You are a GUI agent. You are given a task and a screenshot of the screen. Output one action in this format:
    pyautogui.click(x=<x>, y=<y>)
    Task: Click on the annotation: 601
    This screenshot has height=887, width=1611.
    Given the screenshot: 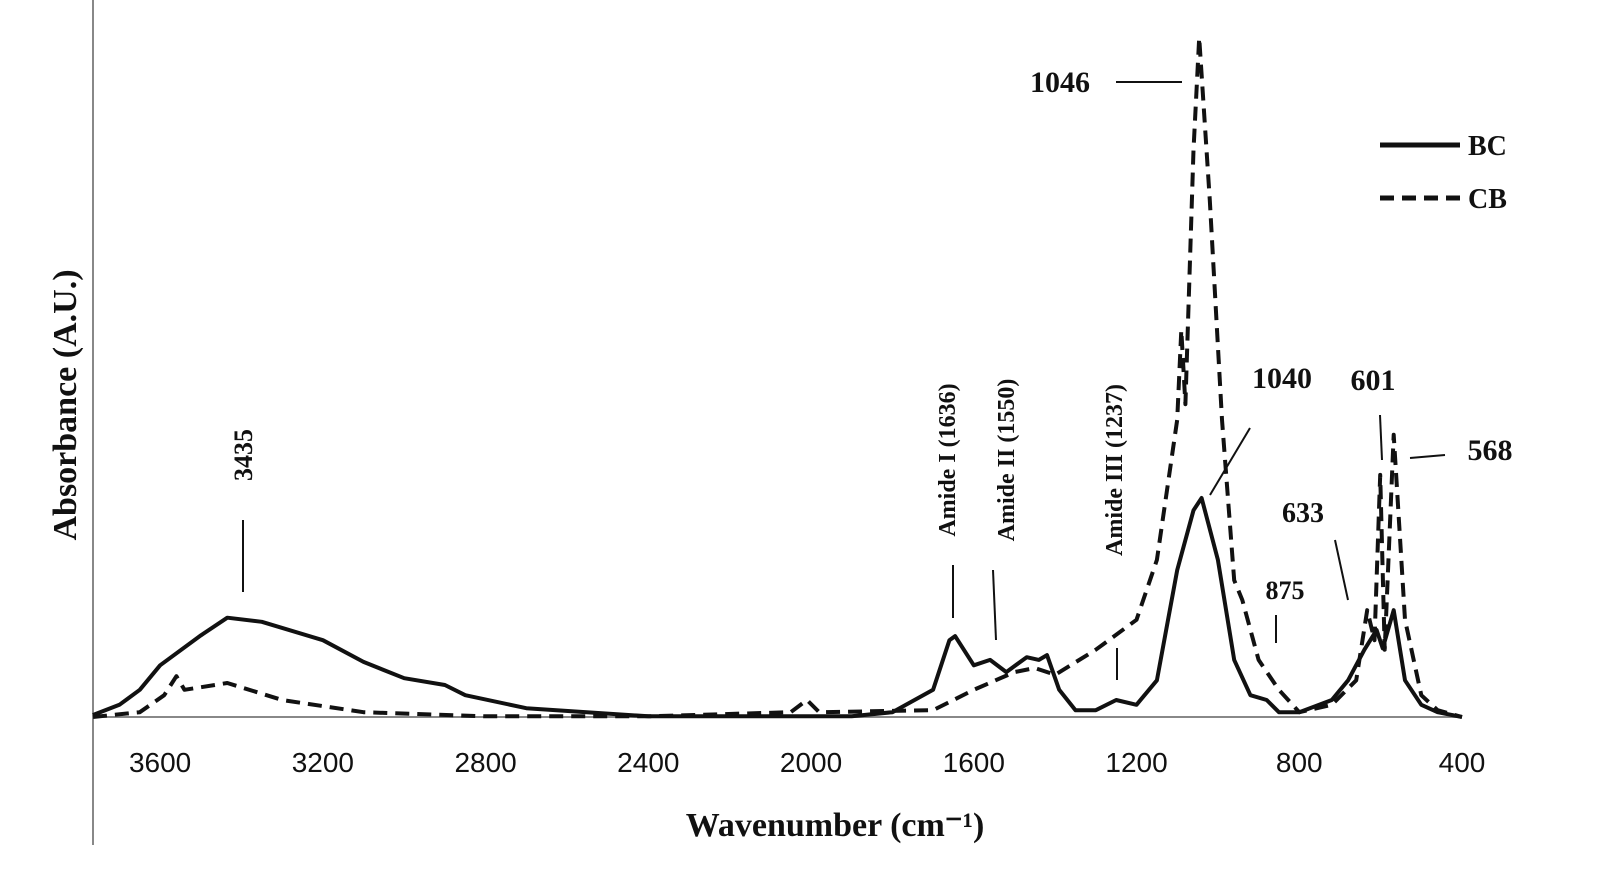 What is the action you would take?
    pyautogui.click(x=1373, y=380)
    